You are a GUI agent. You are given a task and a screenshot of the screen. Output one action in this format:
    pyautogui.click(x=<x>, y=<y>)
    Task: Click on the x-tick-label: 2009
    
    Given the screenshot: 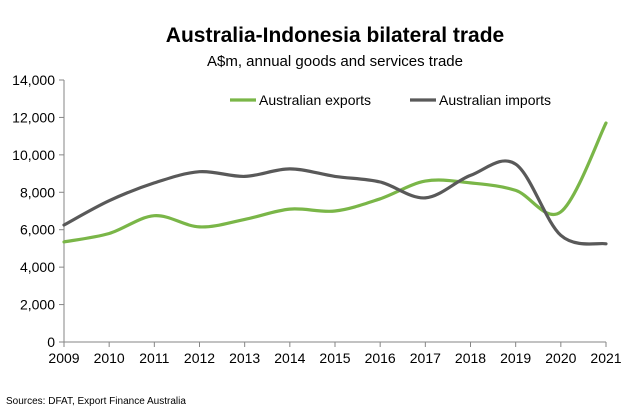 What is the action you would take?
    pyautogui.click(x=63, y=358)
    